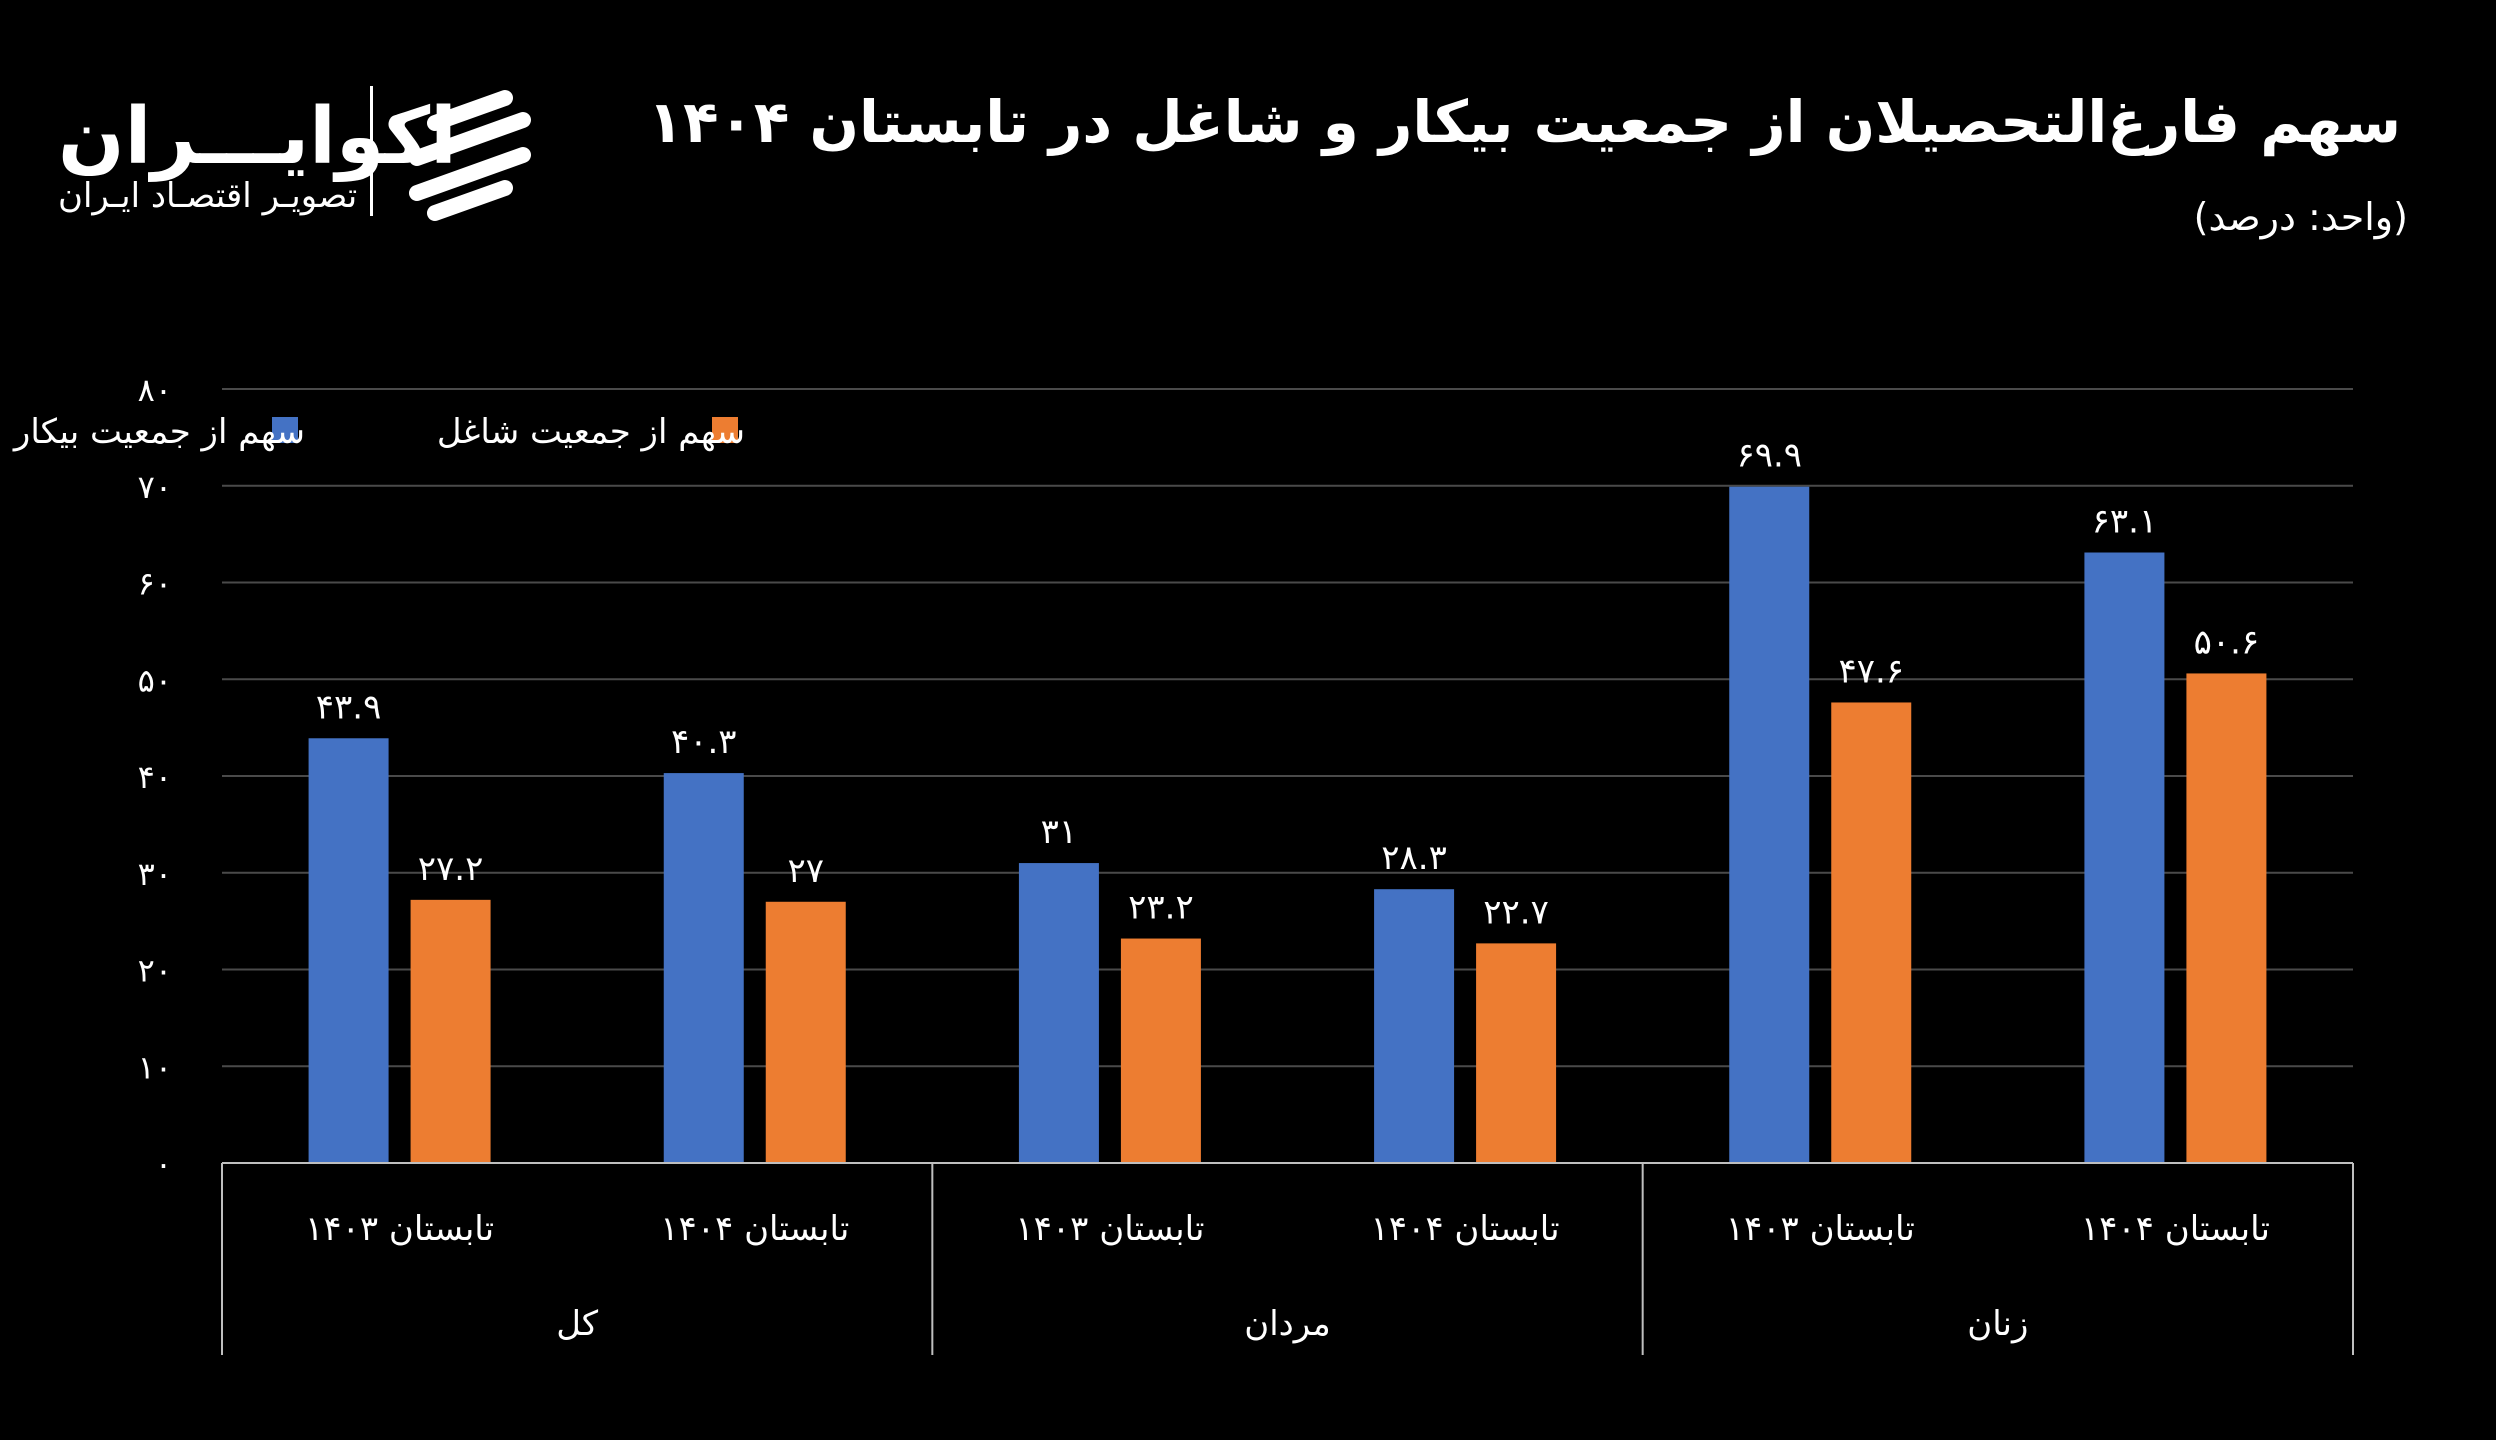 This screenshot has height=1440, width=2496. I want to click on y-tick-label: ۷۰, so click(155, 487).